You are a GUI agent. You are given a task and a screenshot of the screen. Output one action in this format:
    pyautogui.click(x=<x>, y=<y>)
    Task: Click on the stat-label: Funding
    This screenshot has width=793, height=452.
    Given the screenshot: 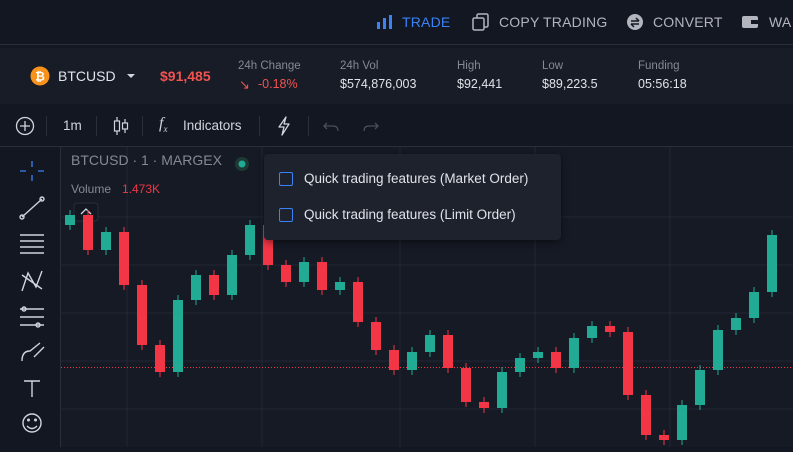 What is the action you would take?
    pyautogui.click(x=659, y=66)
    